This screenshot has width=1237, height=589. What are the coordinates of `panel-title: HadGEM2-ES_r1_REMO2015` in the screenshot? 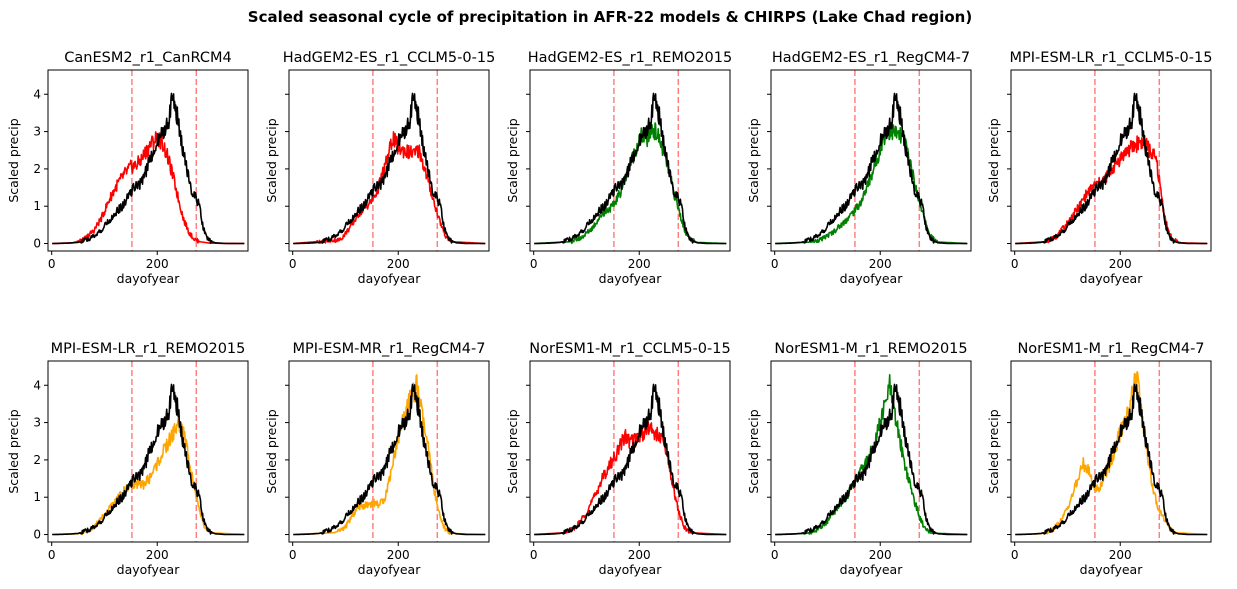 It's located at (630, 58).